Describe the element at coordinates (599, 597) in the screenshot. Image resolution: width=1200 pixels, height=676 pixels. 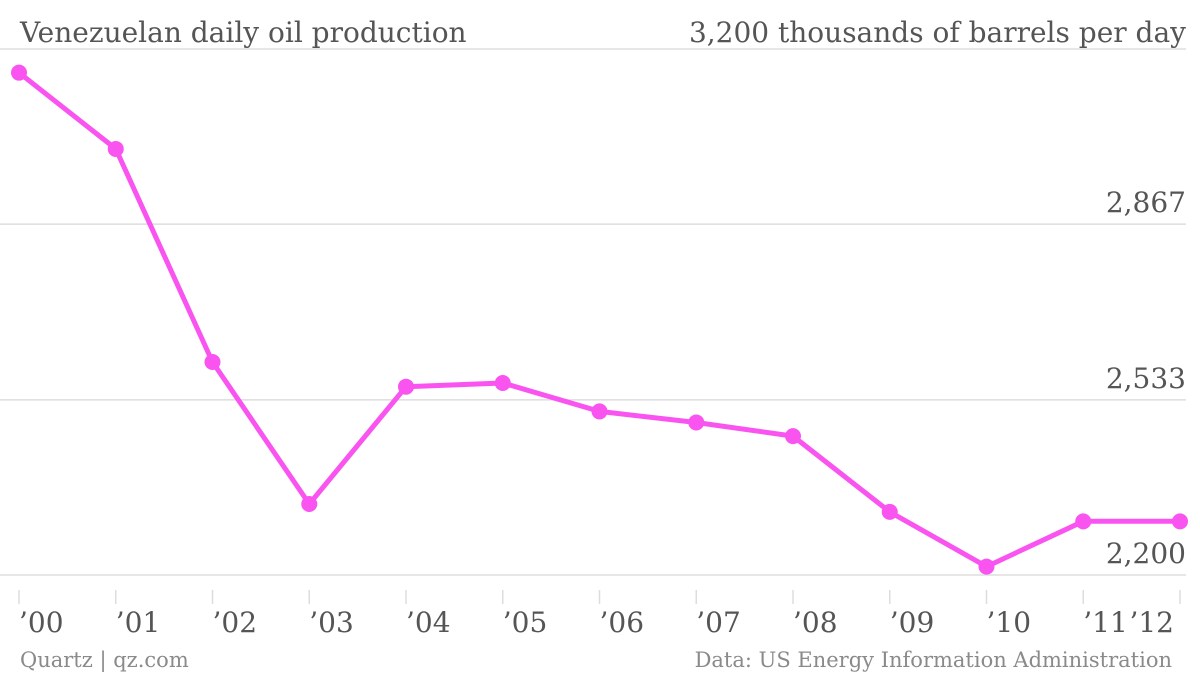
I see `x-axis-ticks` at that location.